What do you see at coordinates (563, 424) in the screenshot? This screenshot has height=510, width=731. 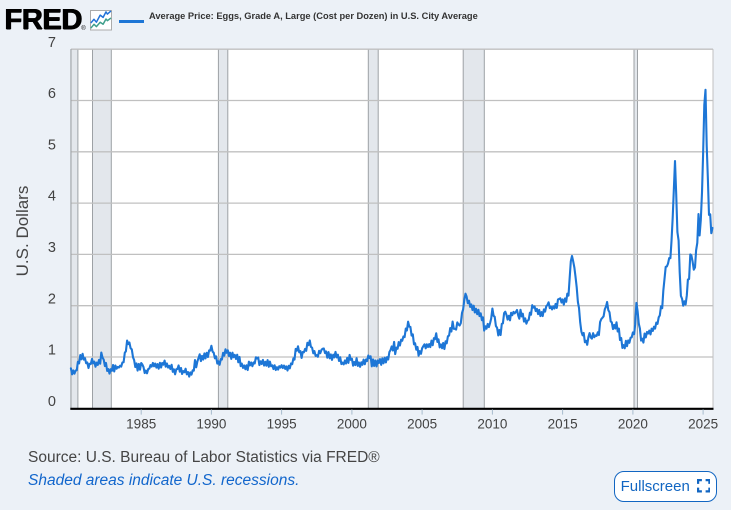 I see `svg-text: 2015` at bounding box center [563, 424].